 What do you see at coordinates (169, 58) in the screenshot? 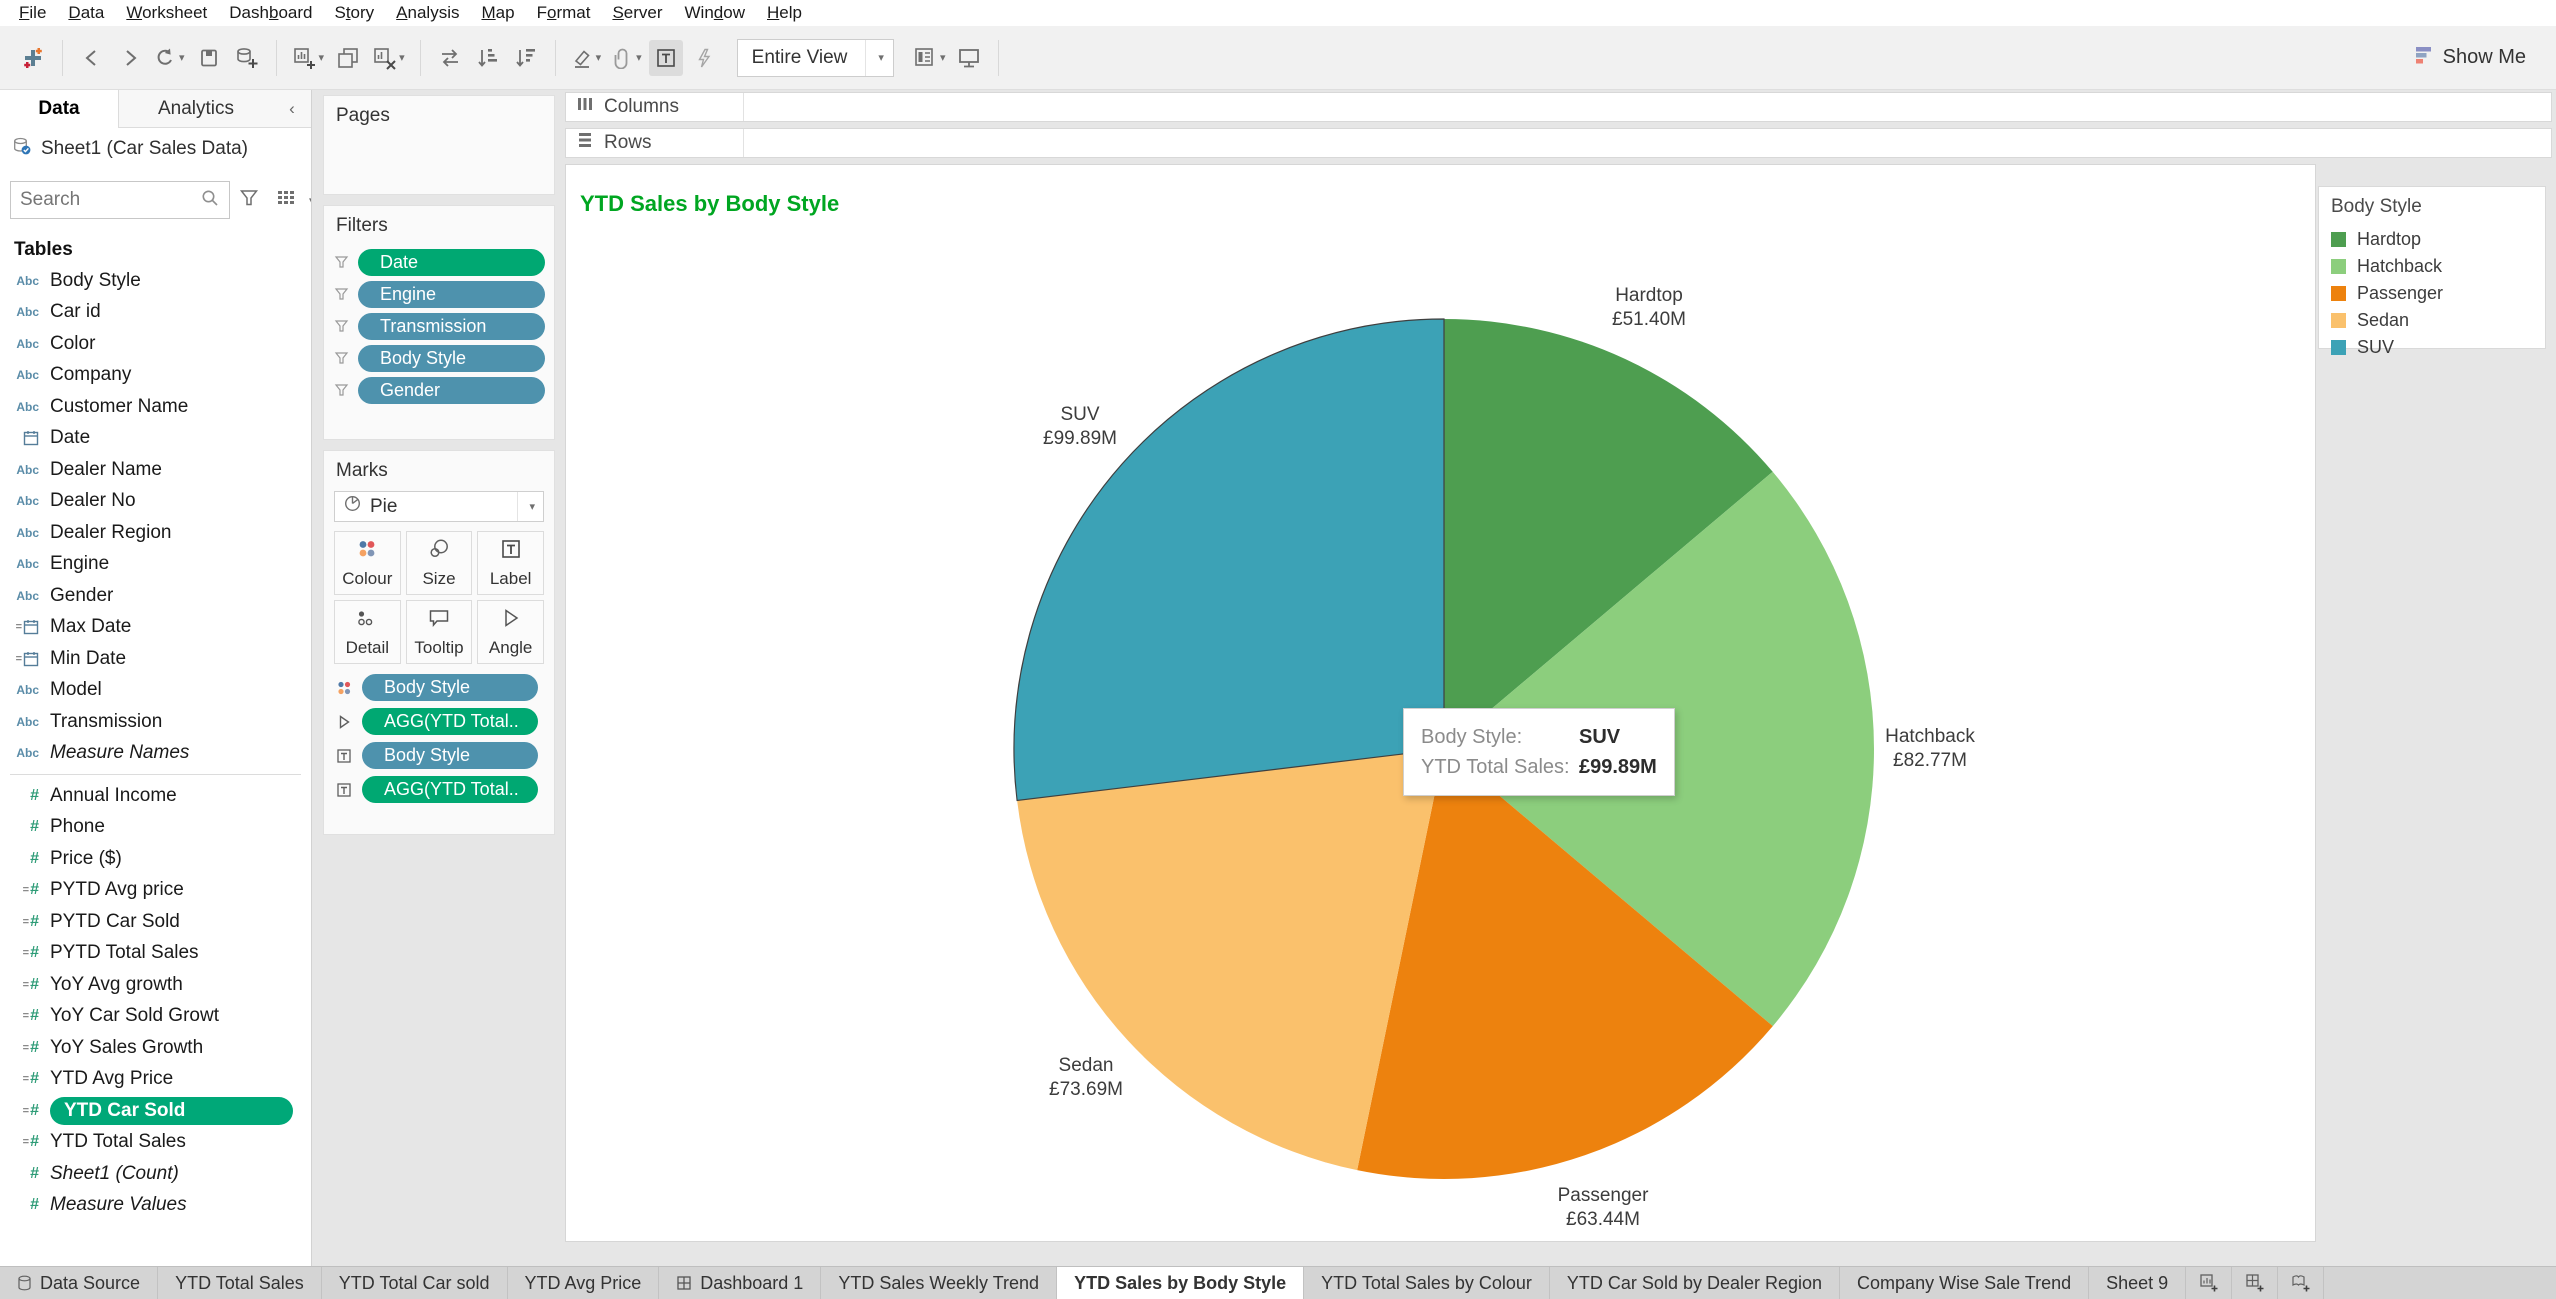
I see `replay-button: ▾` at bounding box center [169, 58].